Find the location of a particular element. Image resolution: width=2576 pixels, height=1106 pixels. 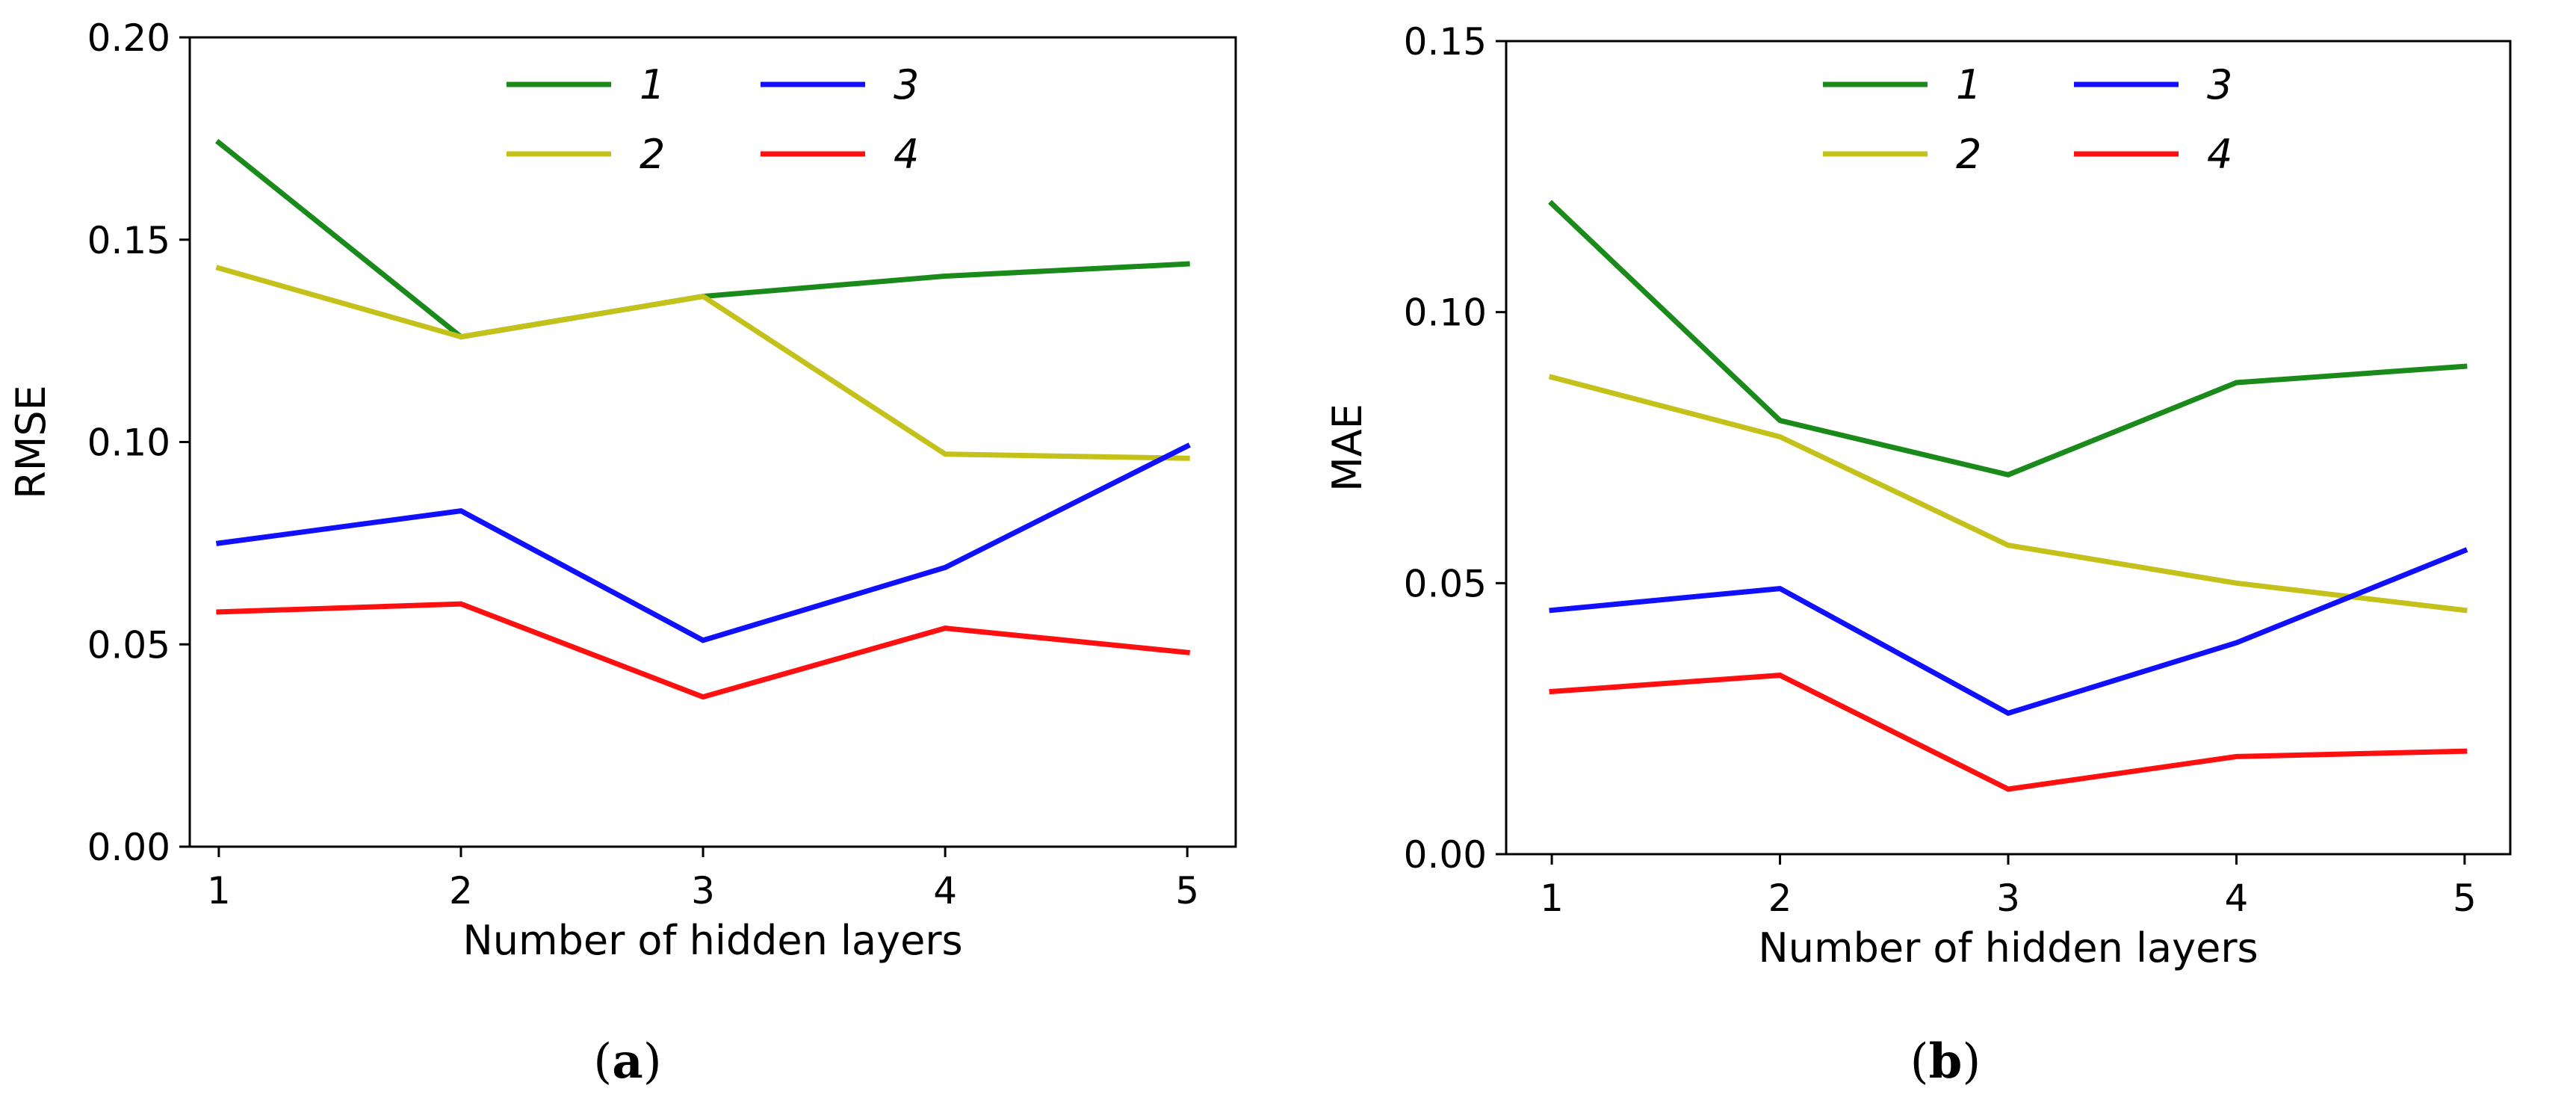

y-axis-label: MAE is located at coordinates (1347, 448).